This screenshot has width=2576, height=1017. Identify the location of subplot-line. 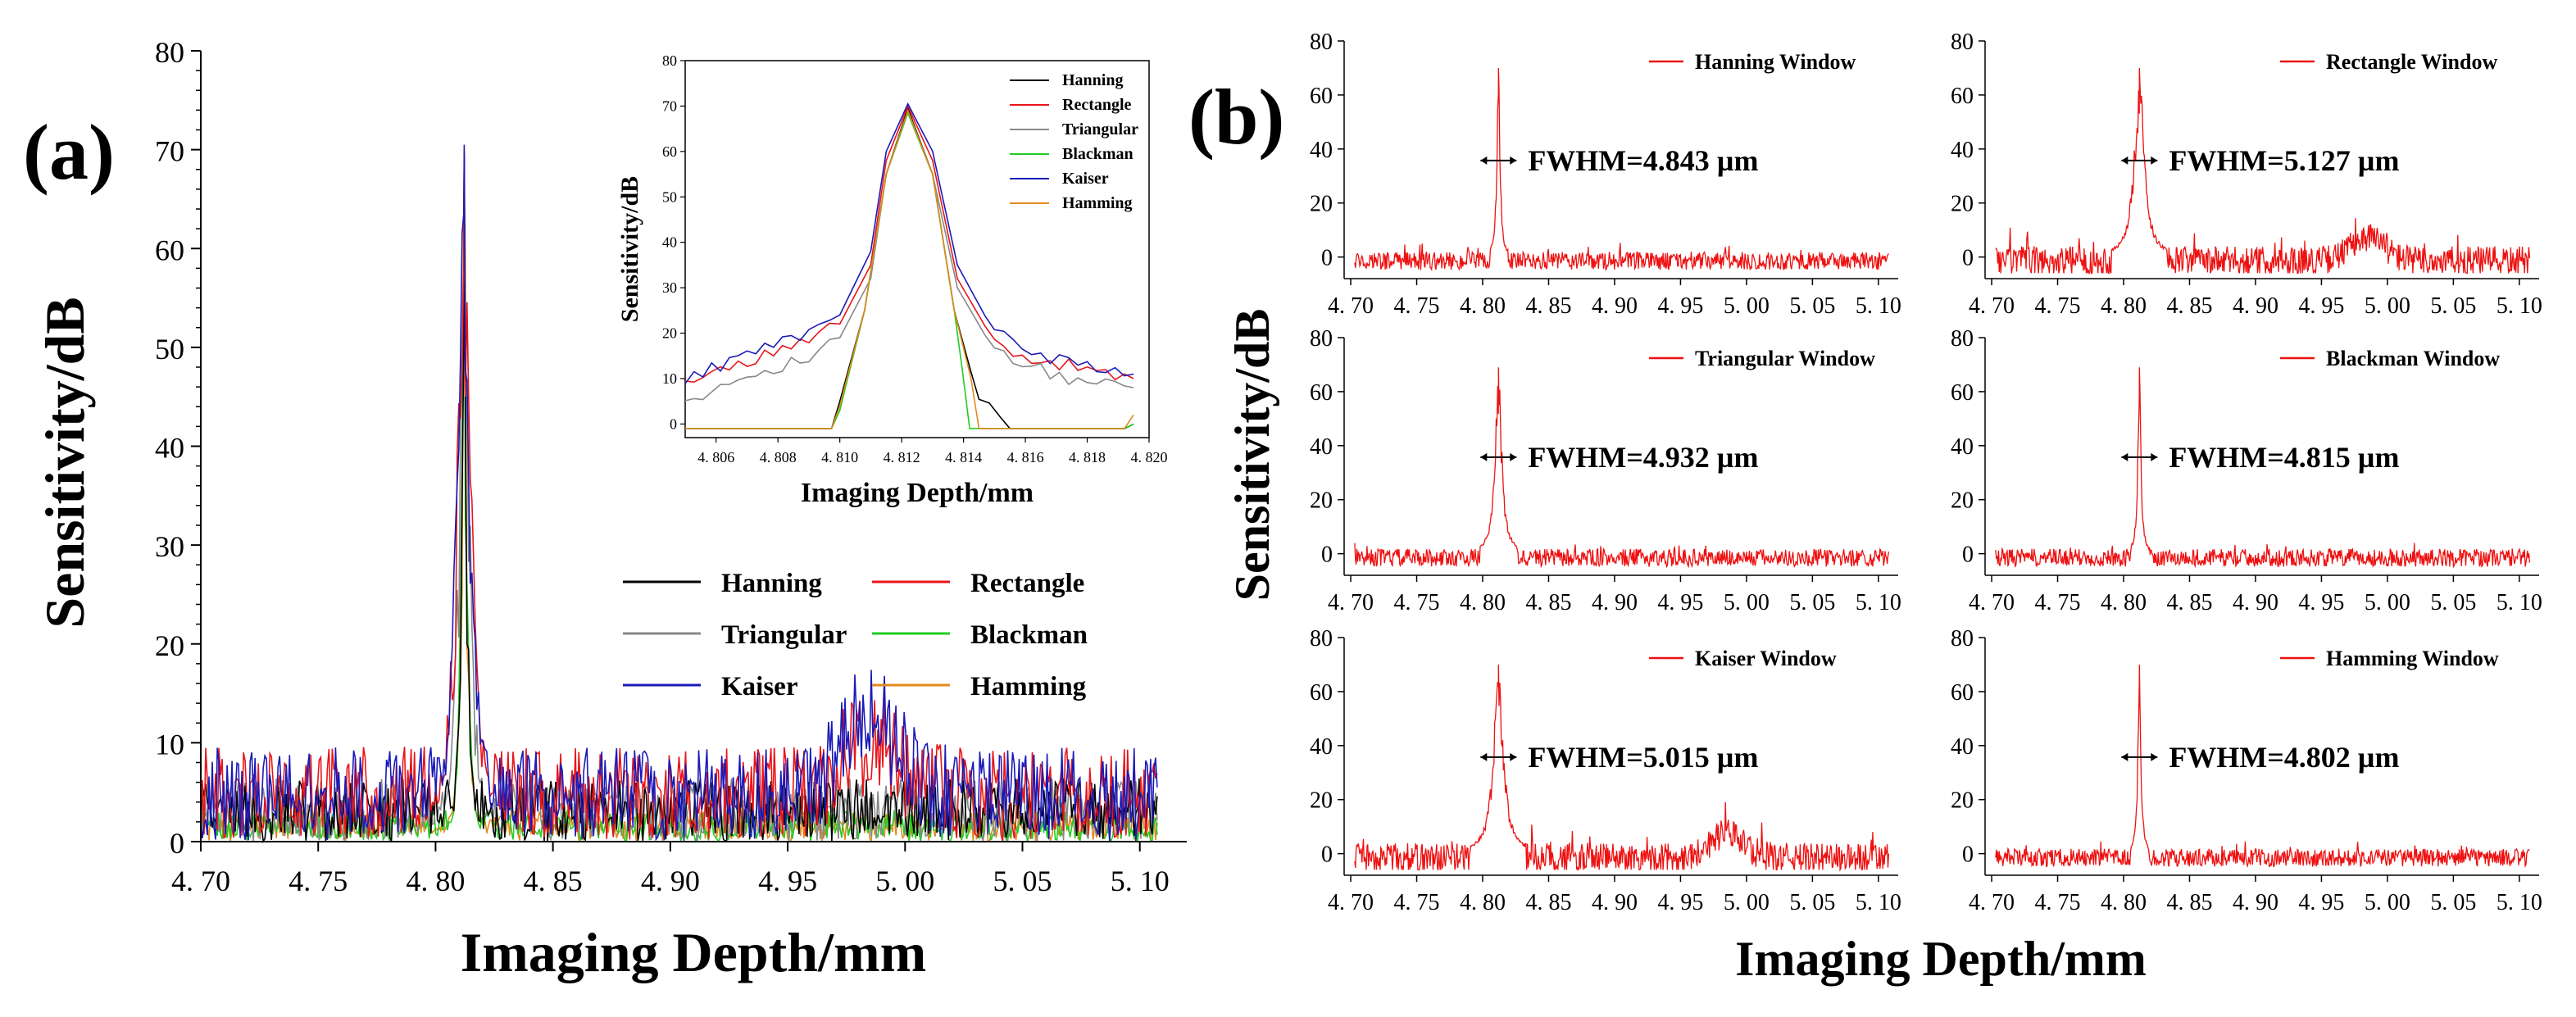
(1622, 768).